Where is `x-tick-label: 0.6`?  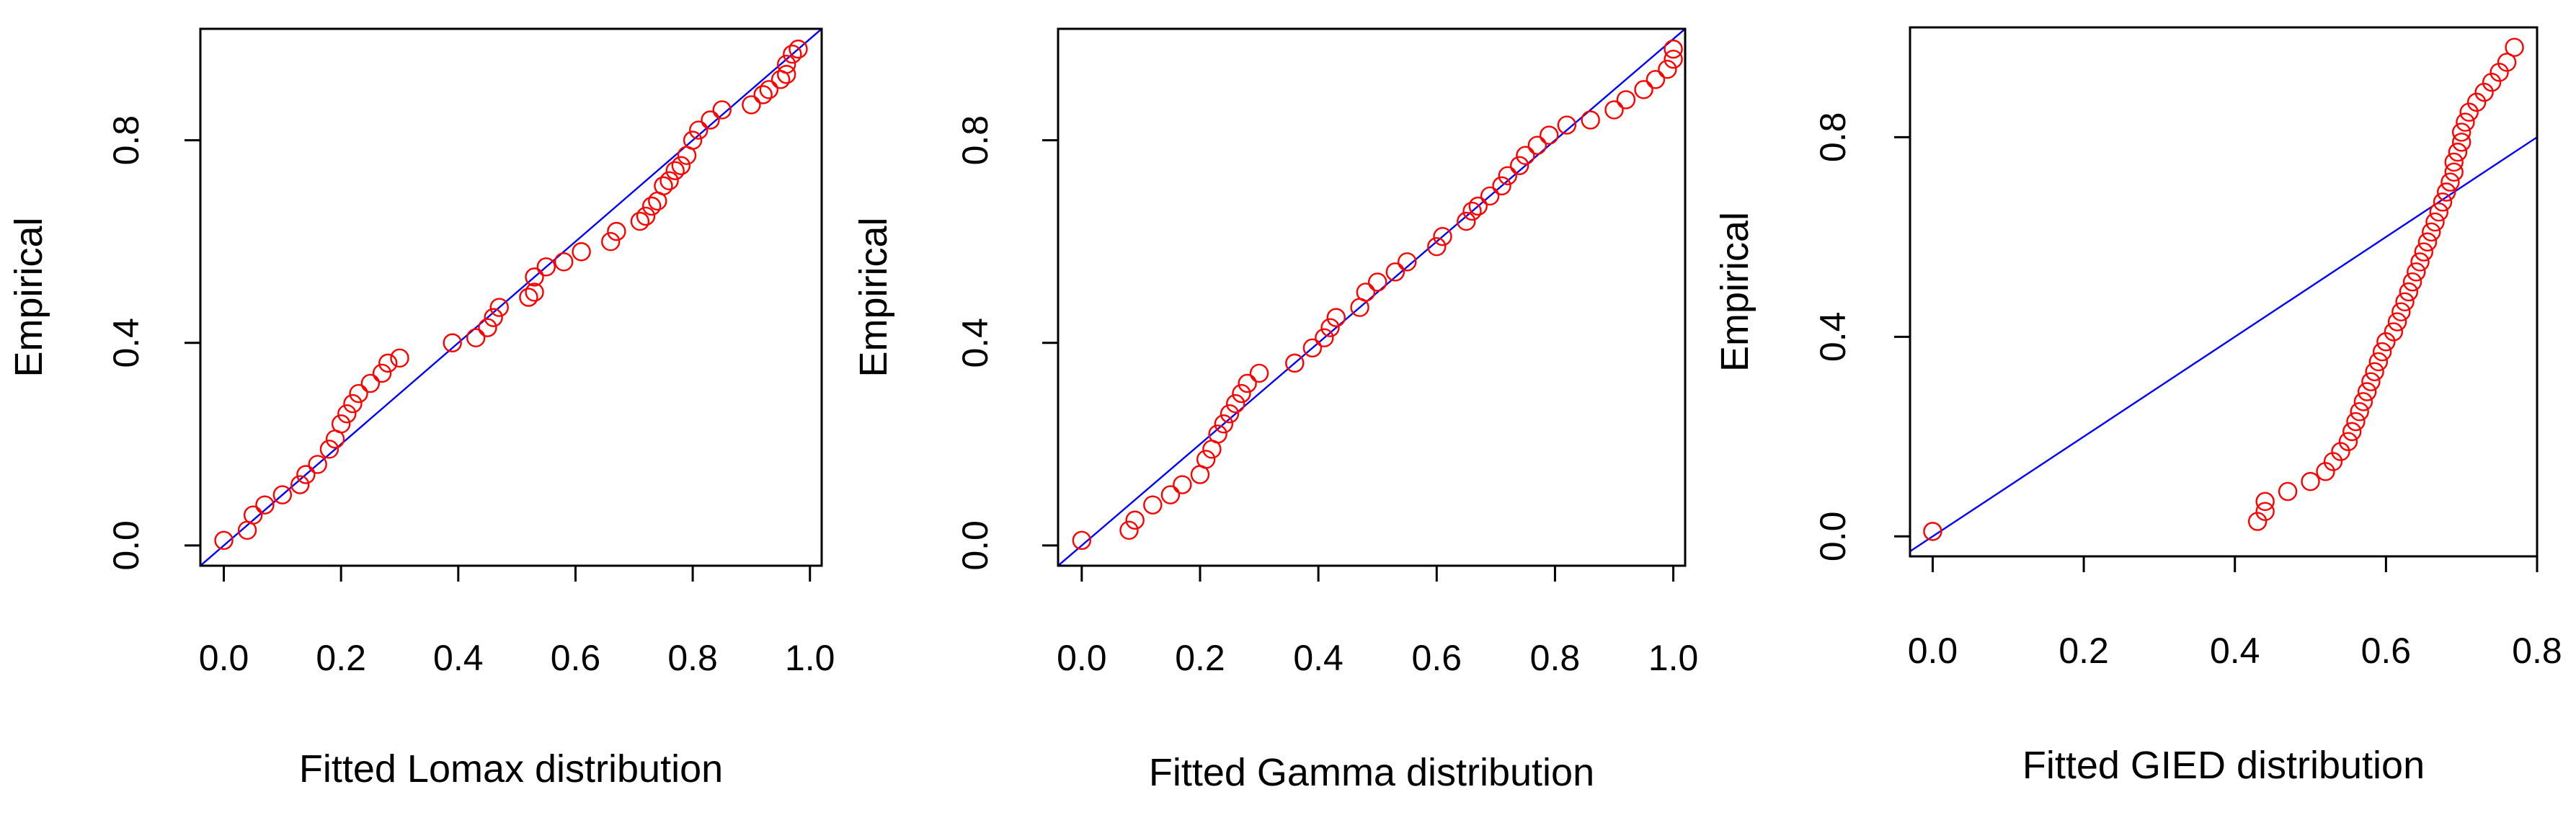
x-tick-label: 0.6 is located at coordinates (1437, 658).